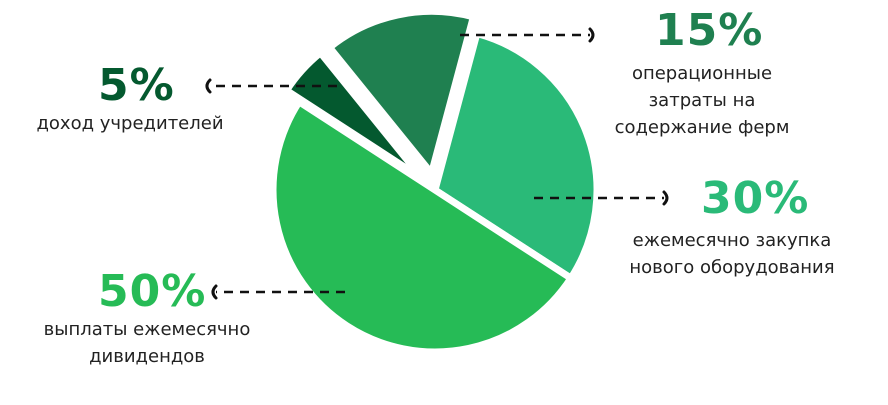  What do you see at coordinates (732, 240) in the screenshot?
I see `slice-30-line-1: ежемесячно закупка` at bounding box center [732, 240].